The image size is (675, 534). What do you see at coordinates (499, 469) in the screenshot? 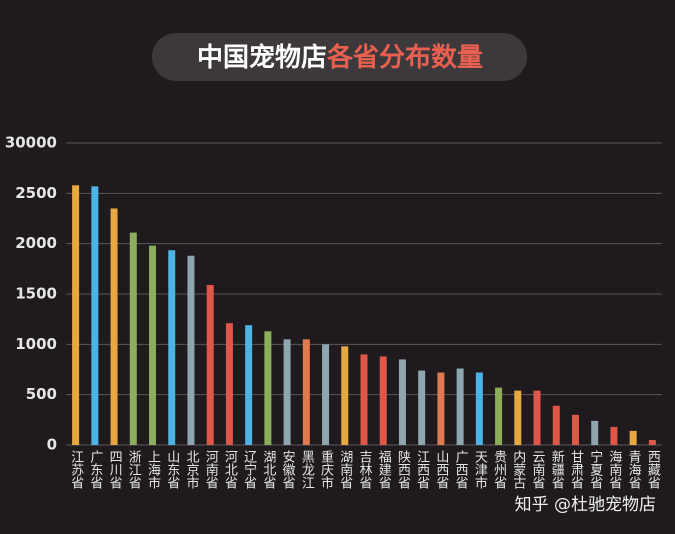
I see `x-tick-label: 贵州省` at bounding box center [499, 469].